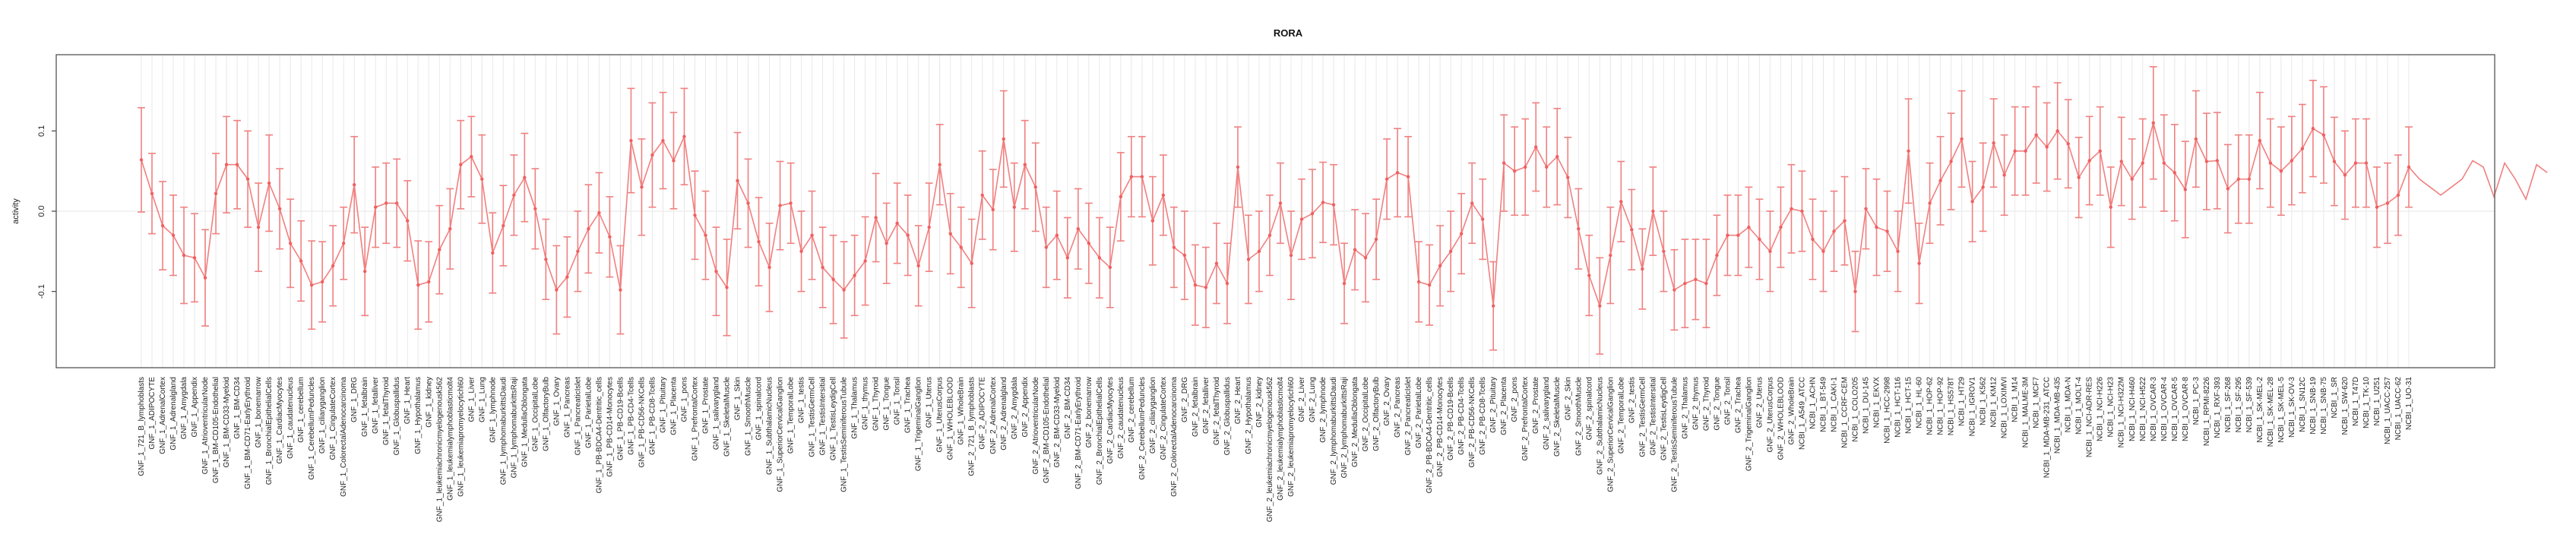  I want to click on x-tick-label: GNF_2_leukemiapromyelocytichl60, so click(1291, 437).